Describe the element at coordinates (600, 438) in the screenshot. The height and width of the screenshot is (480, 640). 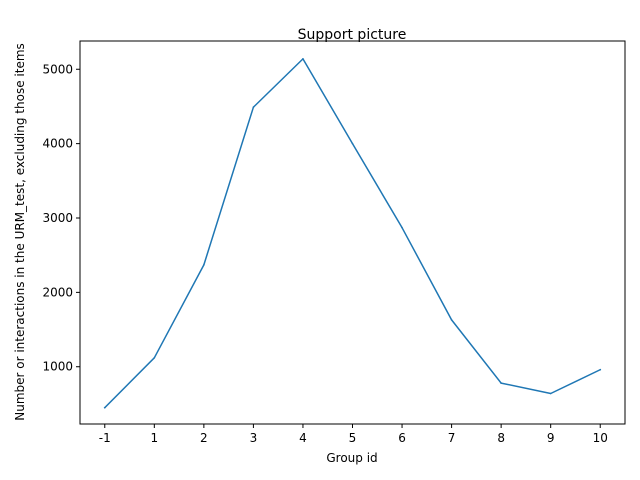
I see `x-tick-label: 10` at that location.